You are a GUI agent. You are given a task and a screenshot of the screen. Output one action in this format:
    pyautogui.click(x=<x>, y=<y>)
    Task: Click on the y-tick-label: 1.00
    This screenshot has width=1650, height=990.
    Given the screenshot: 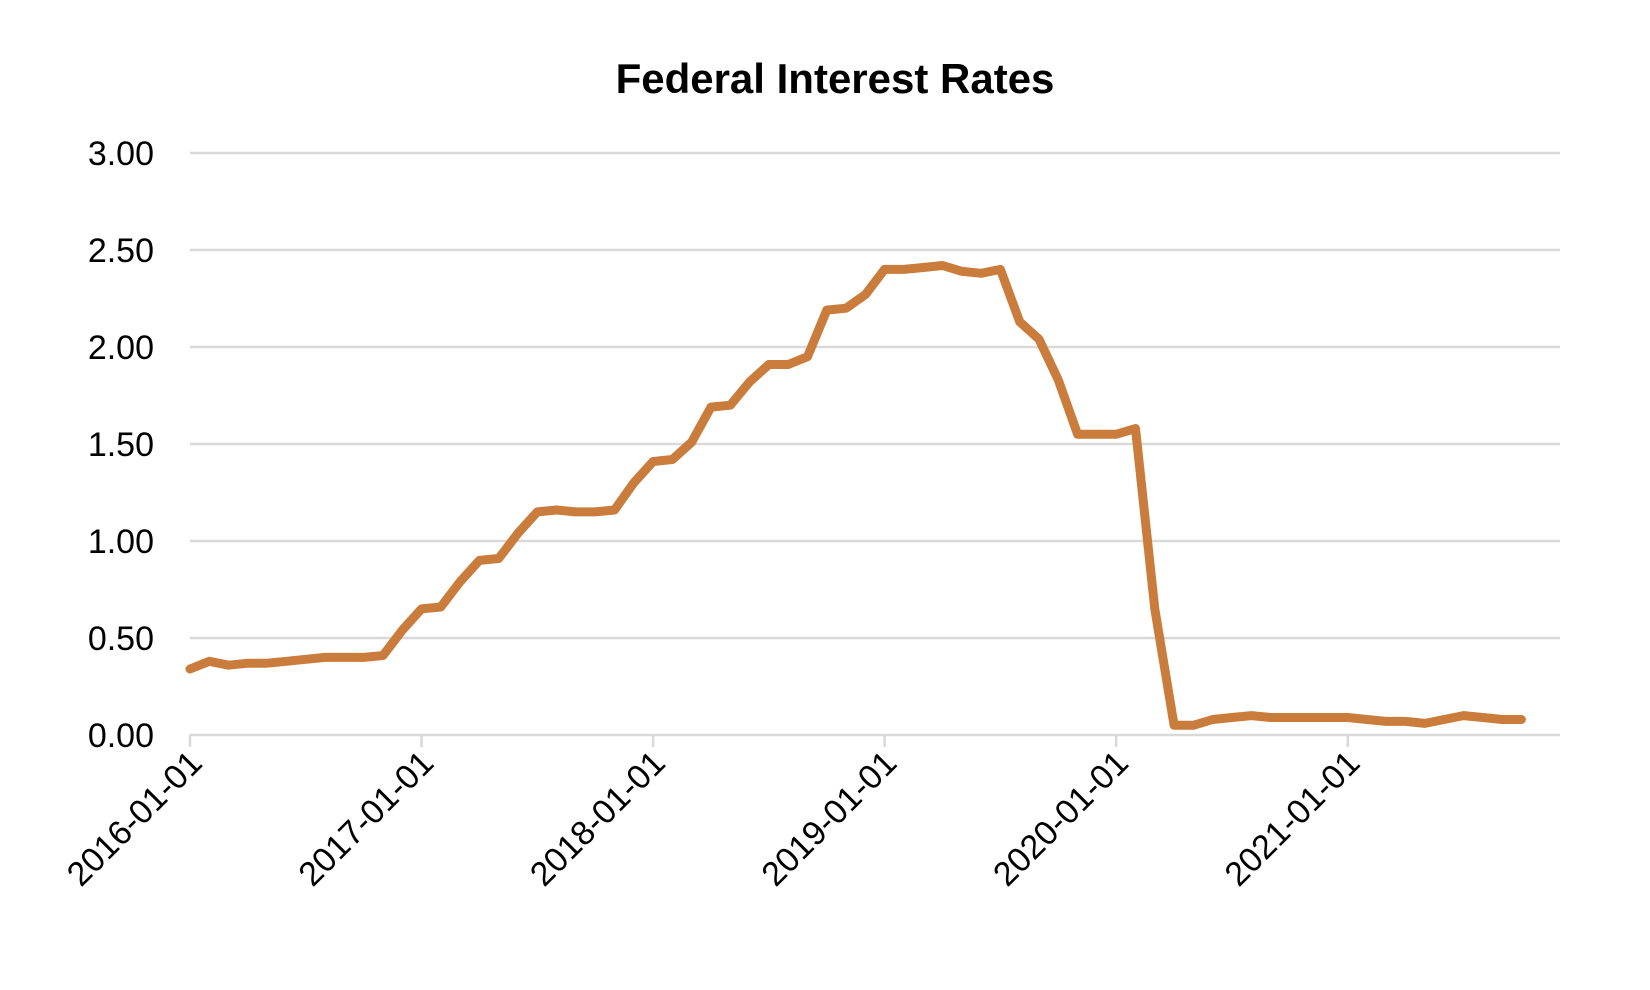 What is the action you would take?
    pyautogui.click(x=121, y=542)
    